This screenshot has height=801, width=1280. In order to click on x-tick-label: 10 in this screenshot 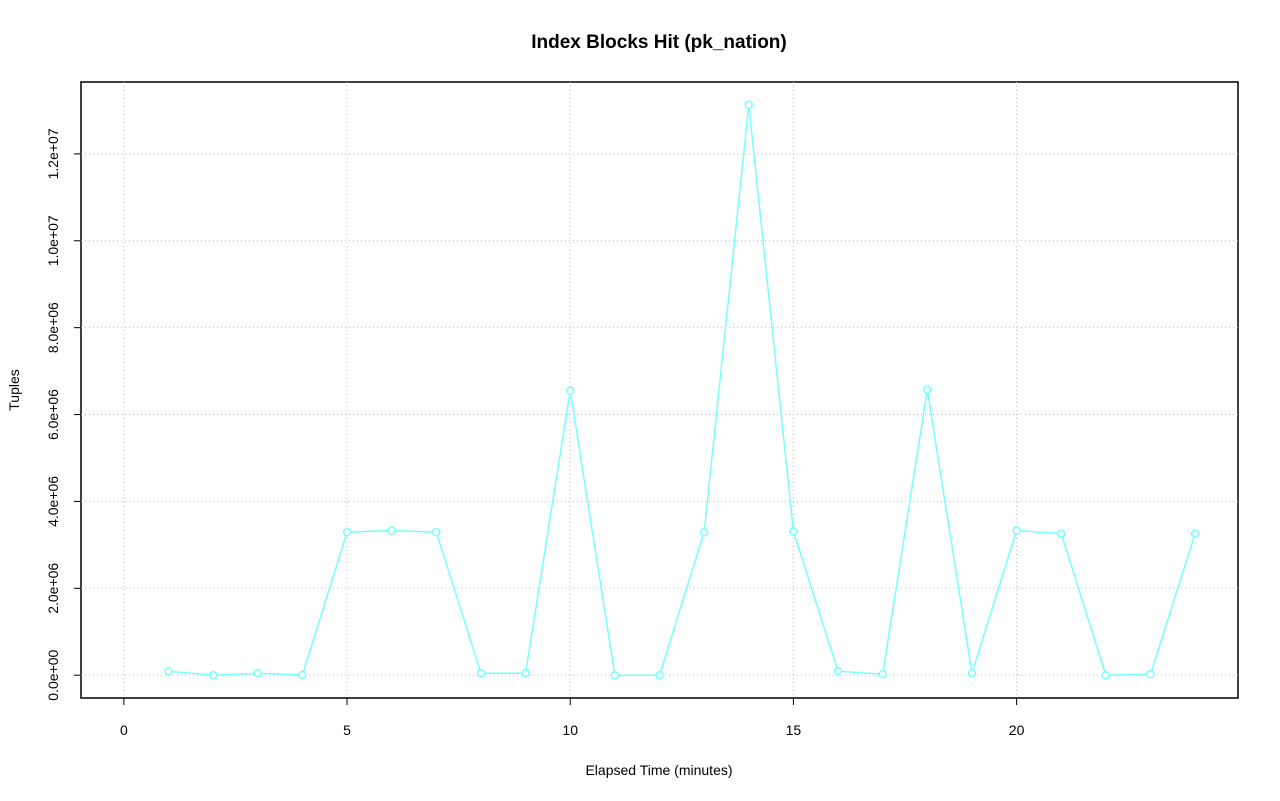, I will do `click(570, 730)`.